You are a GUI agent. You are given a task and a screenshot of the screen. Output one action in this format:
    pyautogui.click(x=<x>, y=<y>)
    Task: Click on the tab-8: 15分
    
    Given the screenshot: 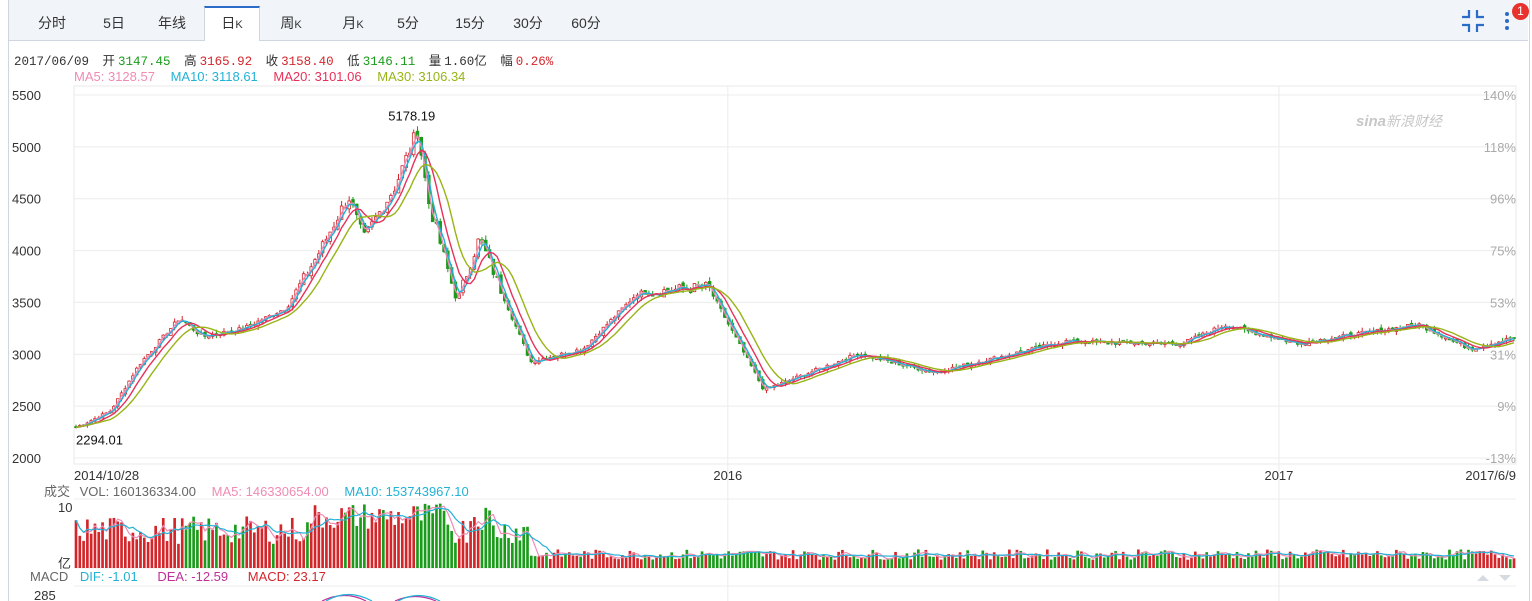 What is the action you would take?
    pyautogui.click(x=470, y=24)
    